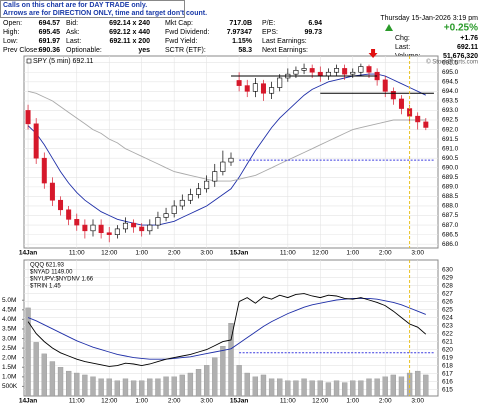  What do you see at coordinates (288, 253) in the screenshot?
I see `x-tick-label: 11:00` at bounding box center [288, 253].